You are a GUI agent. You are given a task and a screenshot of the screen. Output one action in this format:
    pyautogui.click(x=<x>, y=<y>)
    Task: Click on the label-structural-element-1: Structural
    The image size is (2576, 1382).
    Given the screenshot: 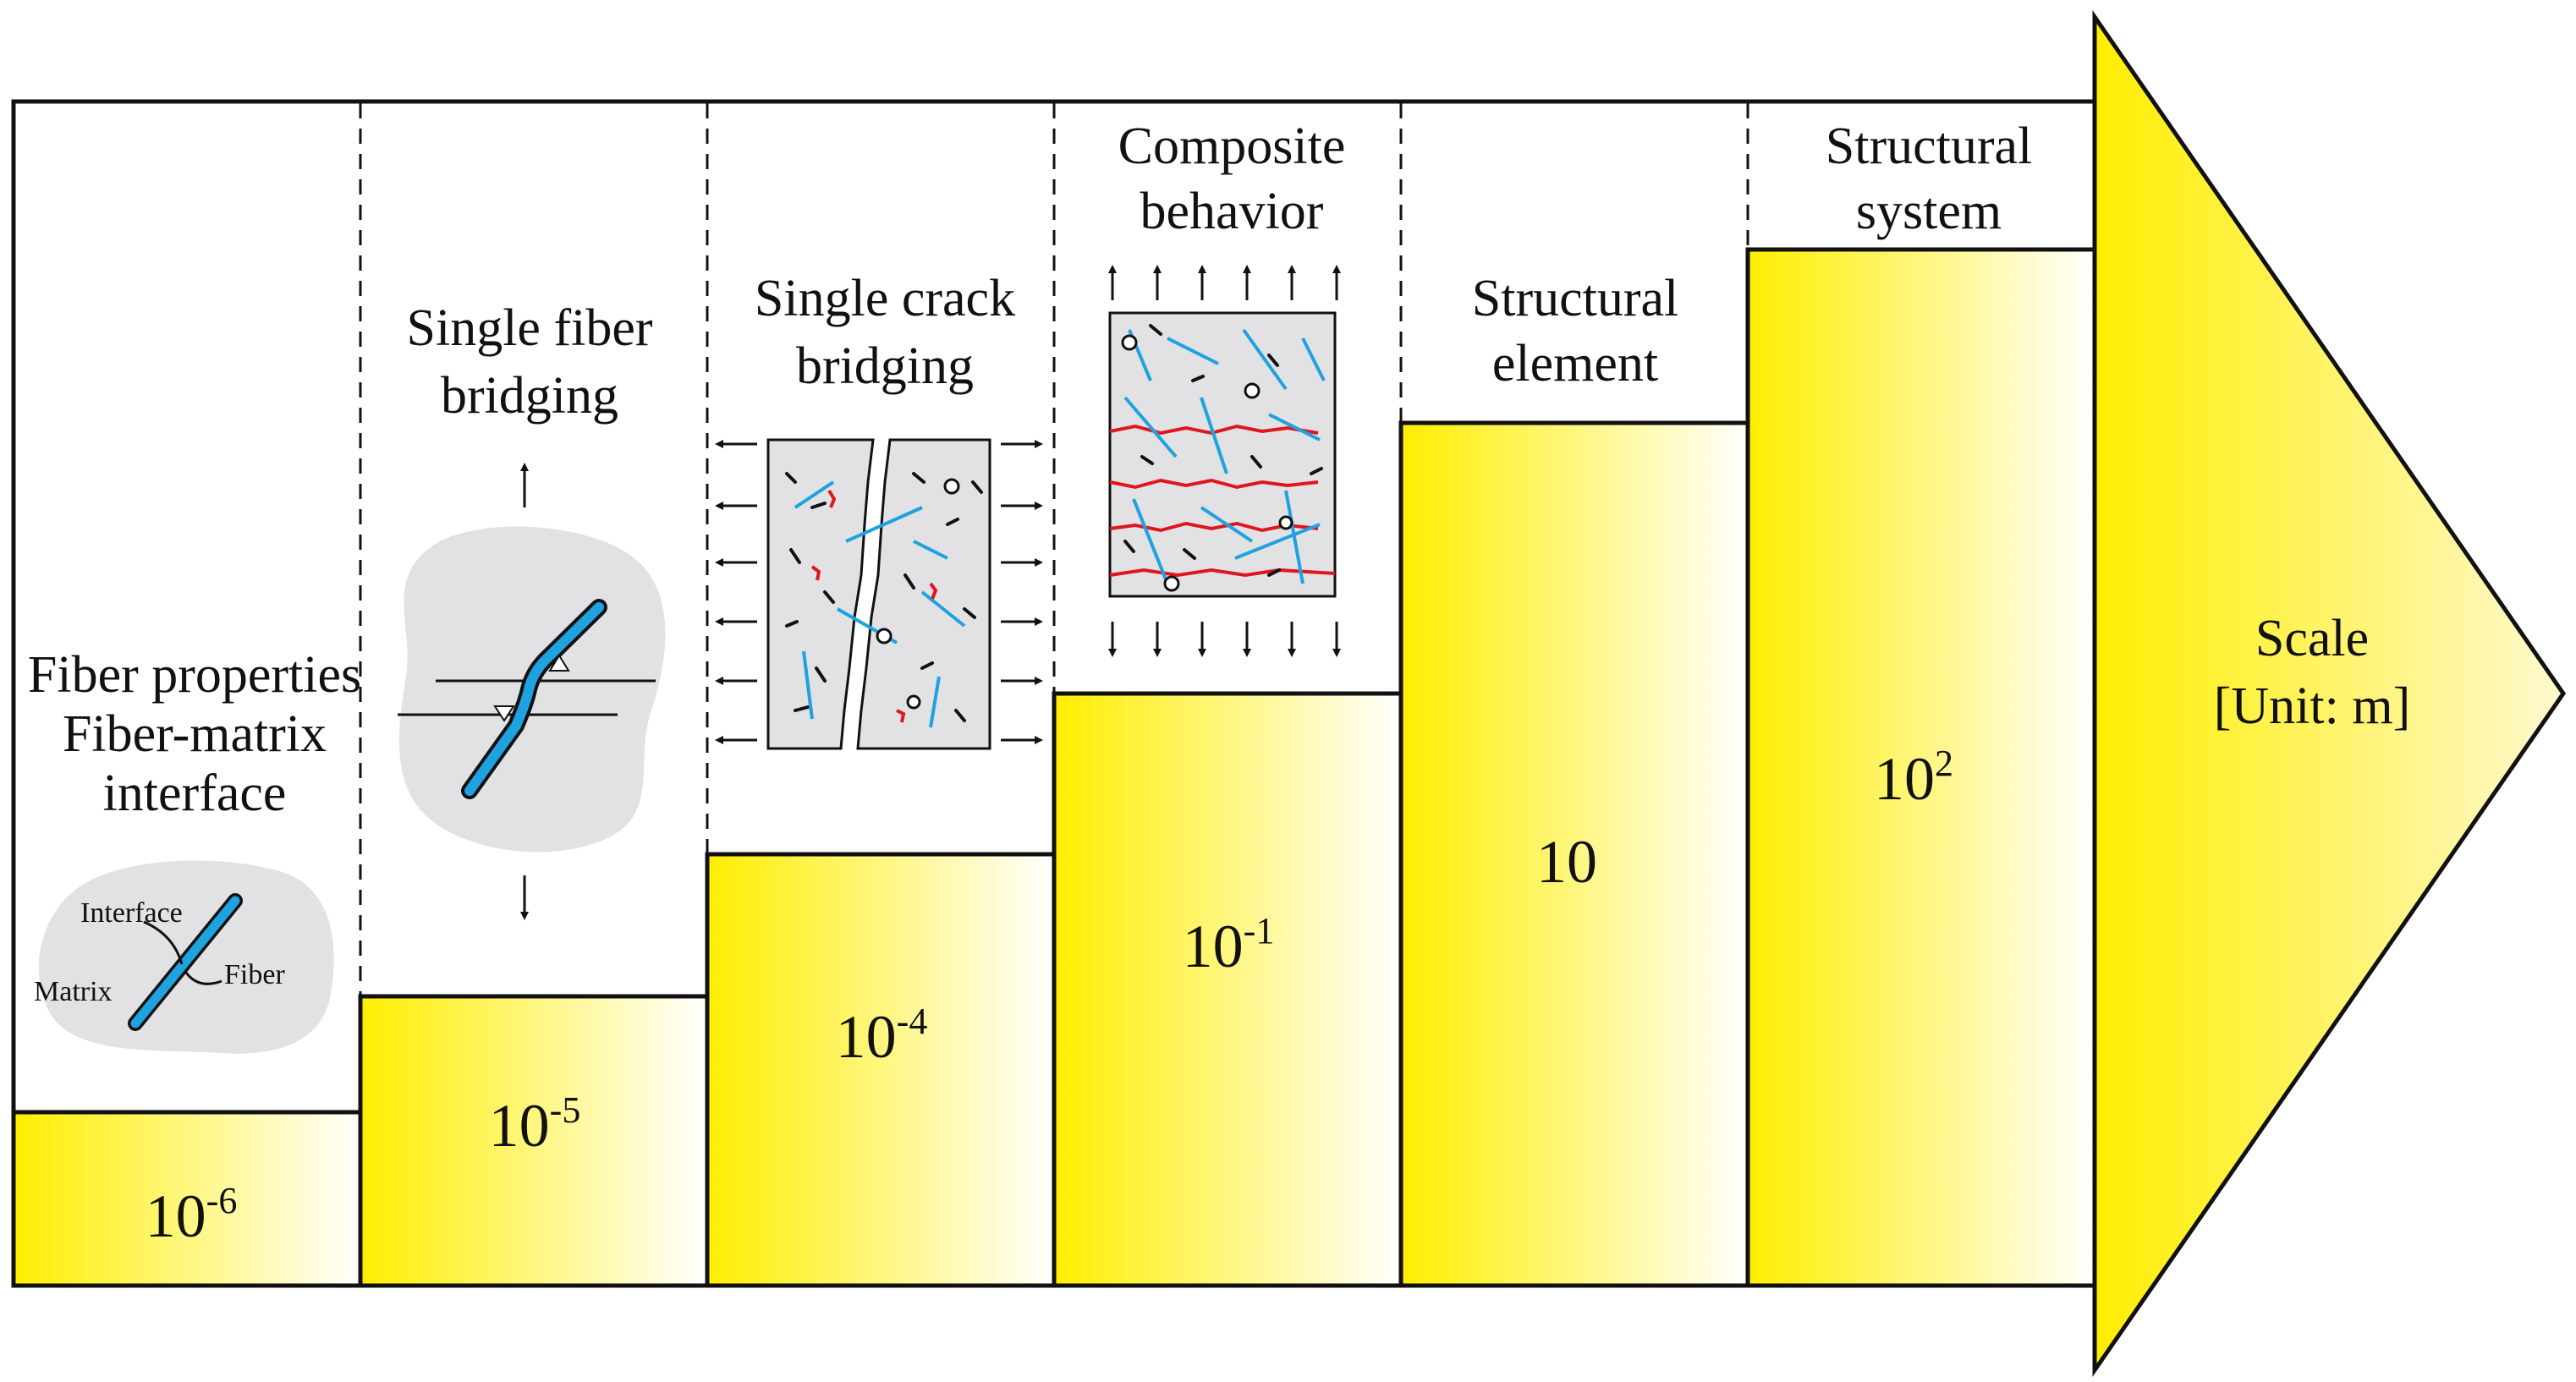 What is the action you would take?
    pyautogui.click(x=1576, y=298)
    